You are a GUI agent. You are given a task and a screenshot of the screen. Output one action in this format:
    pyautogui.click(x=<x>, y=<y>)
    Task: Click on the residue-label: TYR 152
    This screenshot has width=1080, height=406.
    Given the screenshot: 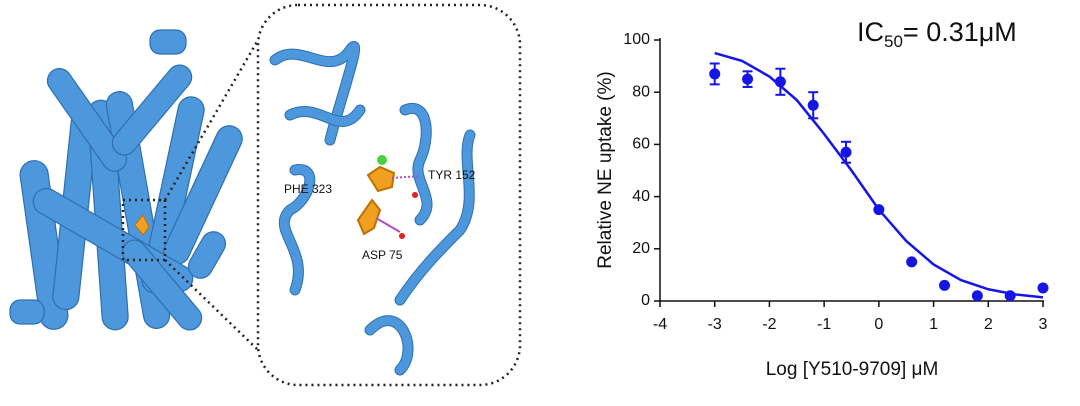 What is the action you would take?
    pyautogui.click(x=452, y=175)
    